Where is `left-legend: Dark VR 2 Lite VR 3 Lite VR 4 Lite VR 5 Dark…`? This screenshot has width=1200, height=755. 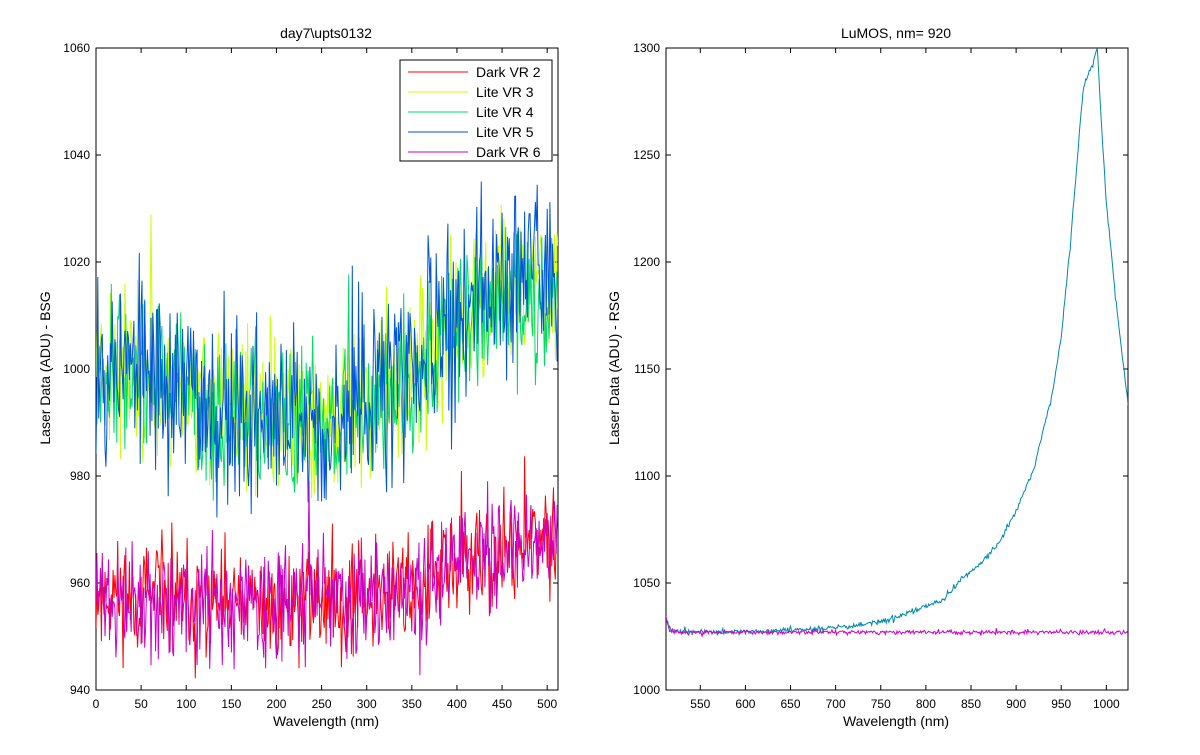
left-legend: Dark VR 2 Lite VR 3 Lite VR 4 Lite VR 5 Dark… is located at coordinates (476, 110).